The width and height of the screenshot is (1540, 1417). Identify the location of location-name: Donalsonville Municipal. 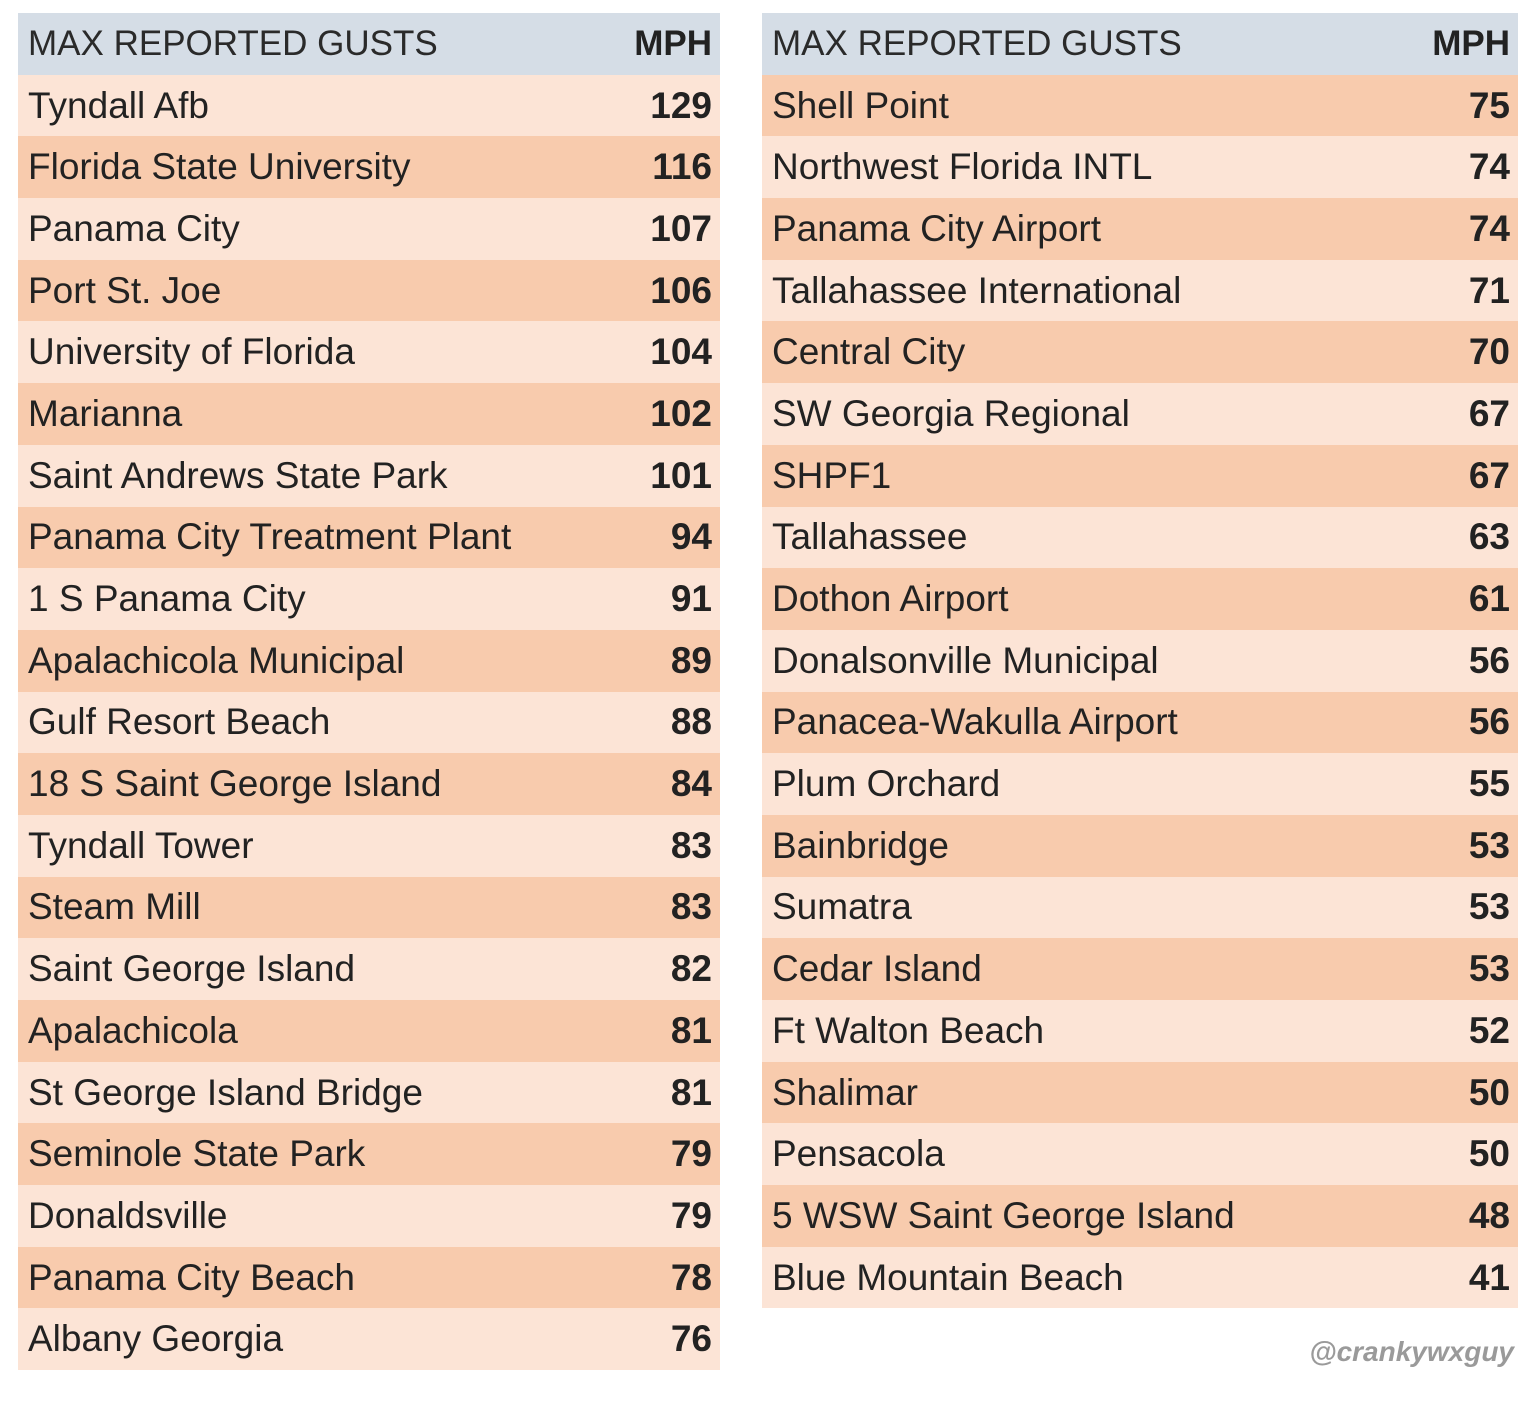
(965, 660).